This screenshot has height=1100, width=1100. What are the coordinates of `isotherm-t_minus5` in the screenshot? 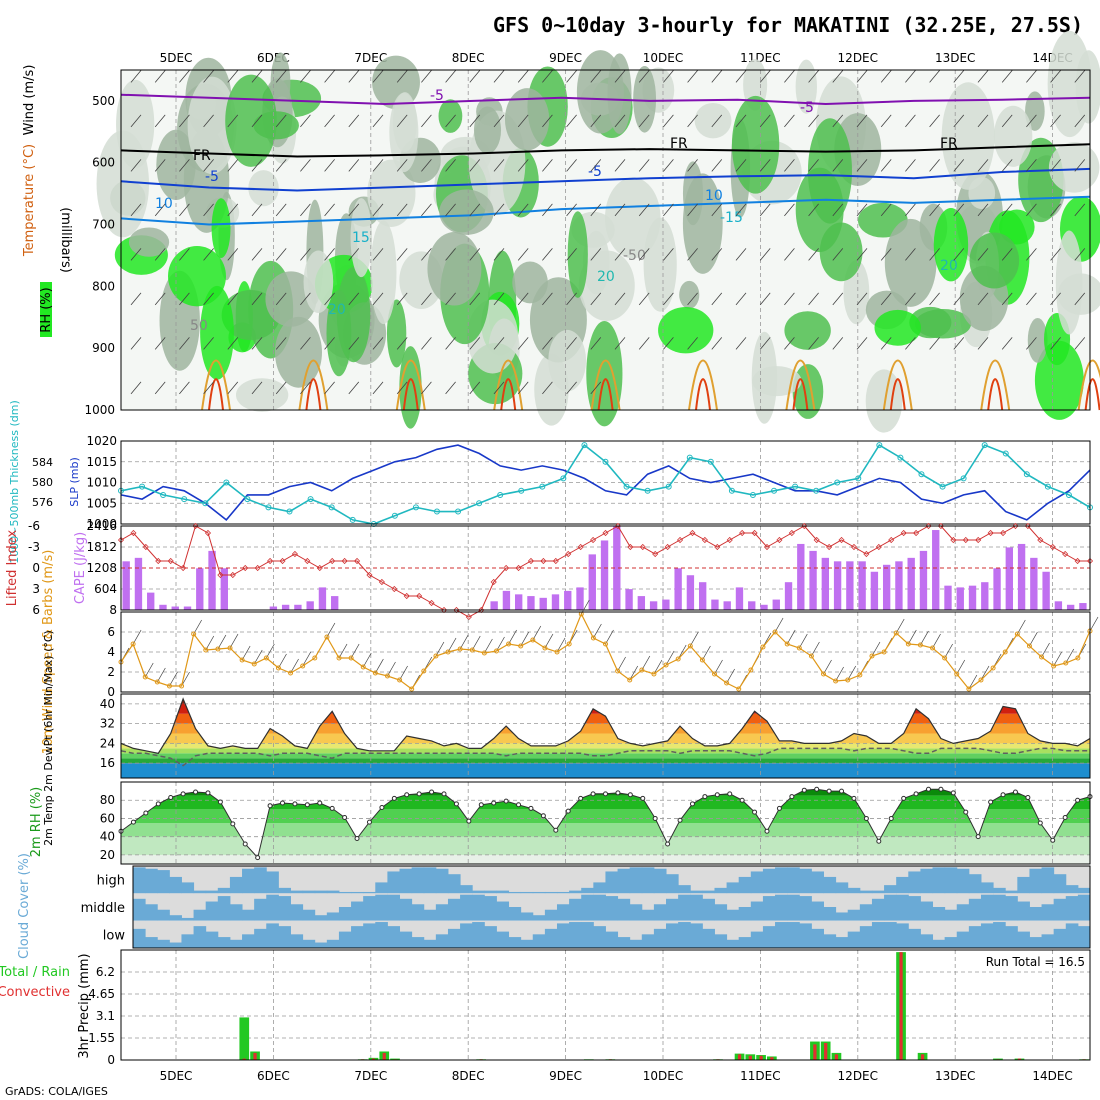 It's located at (605, 99).